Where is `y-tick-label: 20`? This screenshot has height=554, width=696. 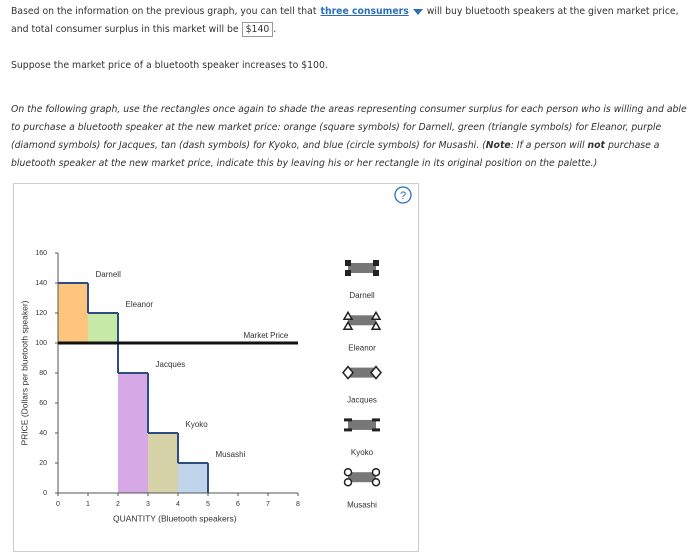
y-tick-label: 20 is located at coordinates (43, 463).